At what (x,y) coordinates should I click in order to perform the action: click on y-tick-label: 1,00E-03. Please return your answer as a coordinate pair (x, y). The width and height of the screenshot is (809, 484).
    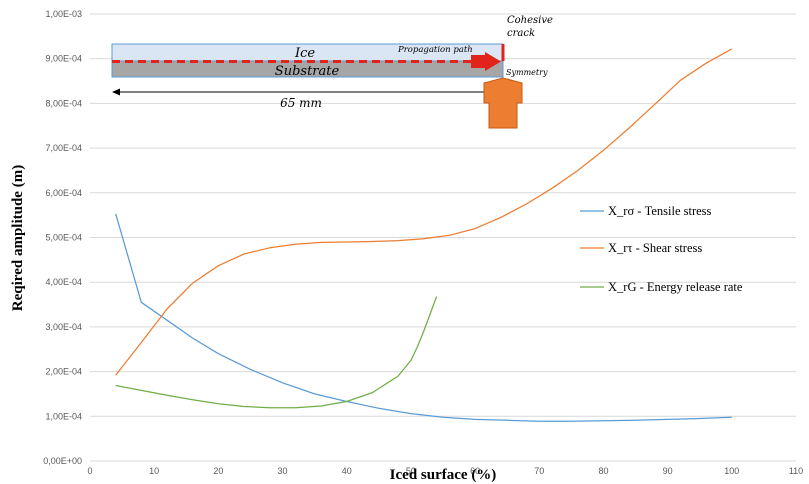
    Looking at the image, I should click on (63, 14).